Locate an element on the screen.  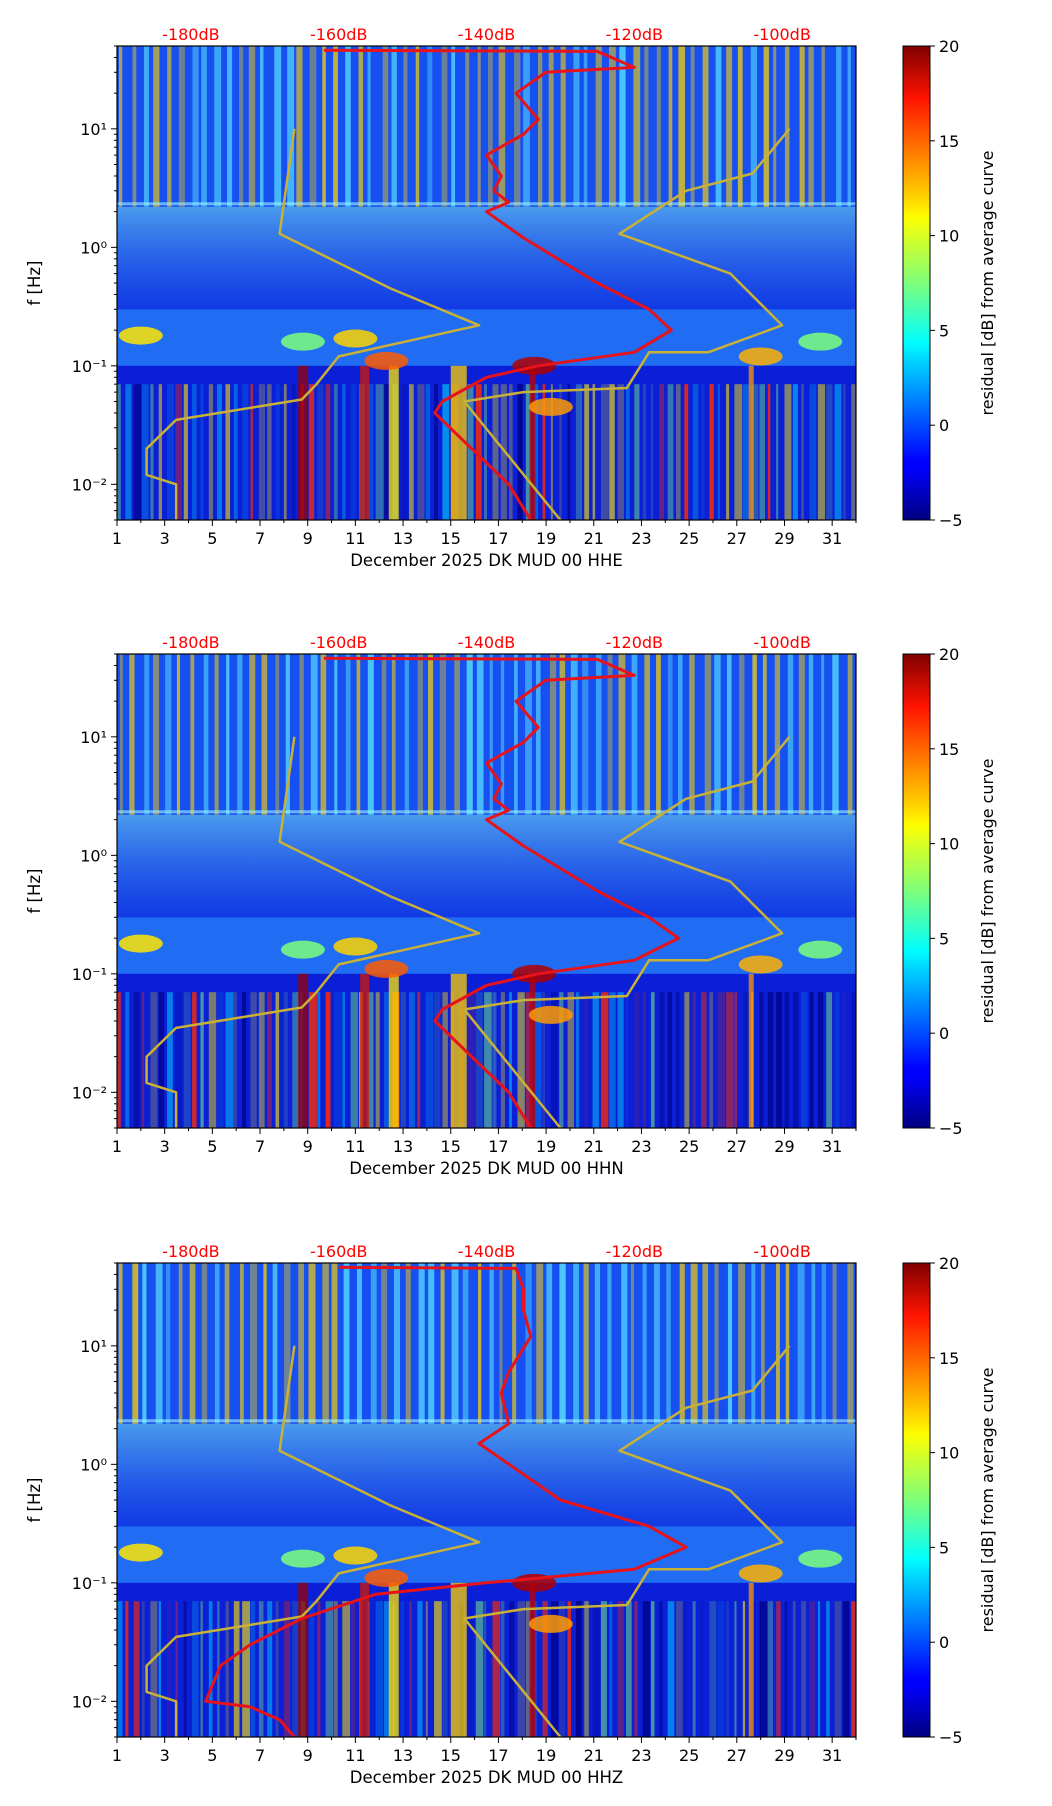
x-tick-label: 13 is located at coordinates (403, 1755).